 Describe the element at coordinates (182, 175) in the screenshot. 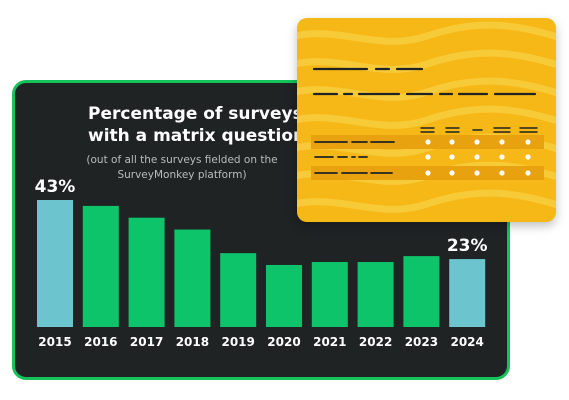

I see `chart-subtitle-line-2: SurveyMonkey platform)` at that location.